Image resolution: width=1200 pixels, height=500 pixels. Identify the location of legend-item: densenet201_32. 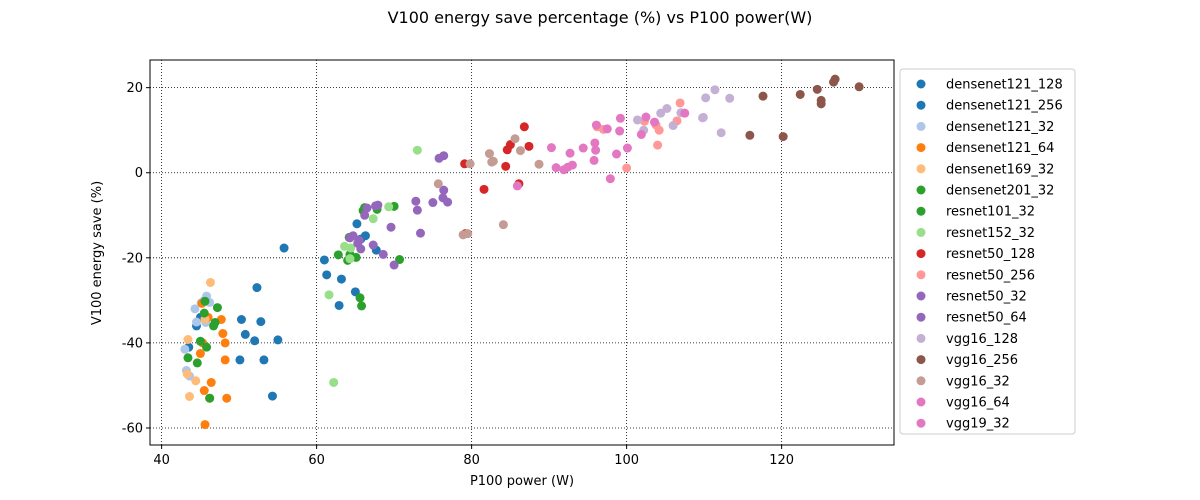
(985, 191).